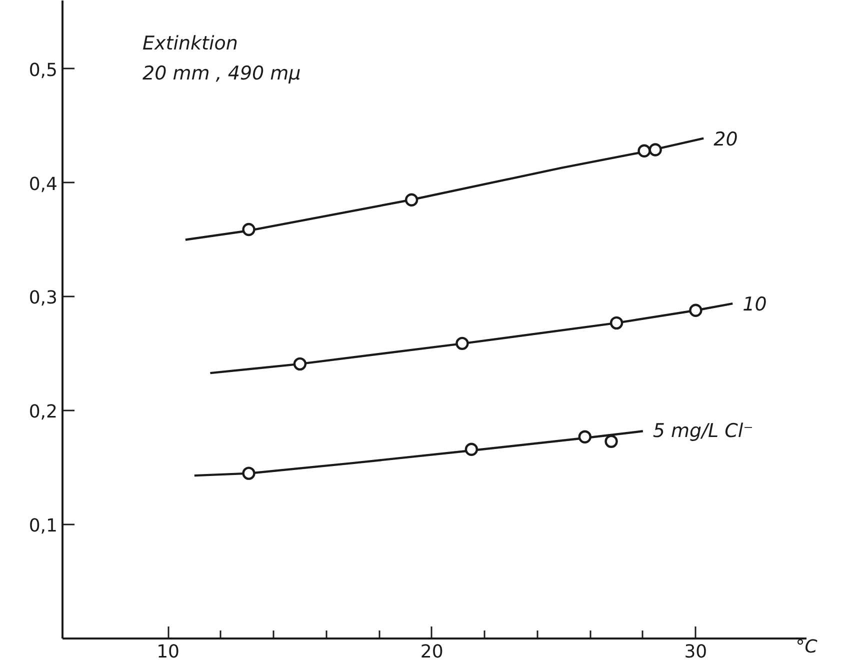 This screenshot has height=660, width=846. Describe the element at coordinates (807, 647) in the screenshot. I see `x-axis-title: °C` at that location.